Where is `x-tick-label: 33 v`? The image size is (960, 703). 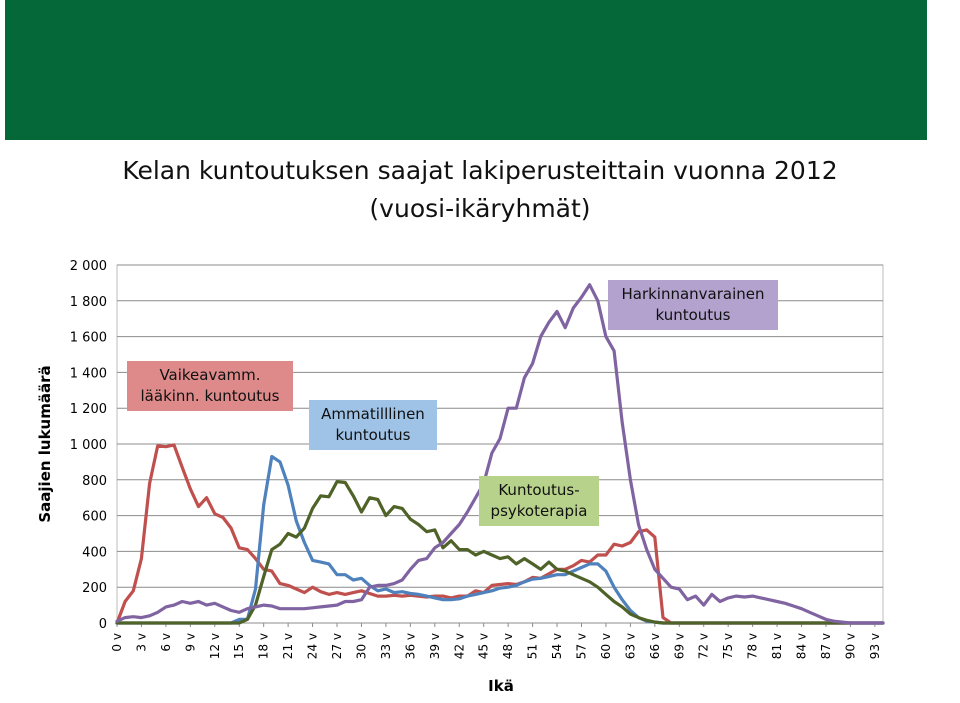
x-tick-label: 33 v is located at coordinates (386, 646).